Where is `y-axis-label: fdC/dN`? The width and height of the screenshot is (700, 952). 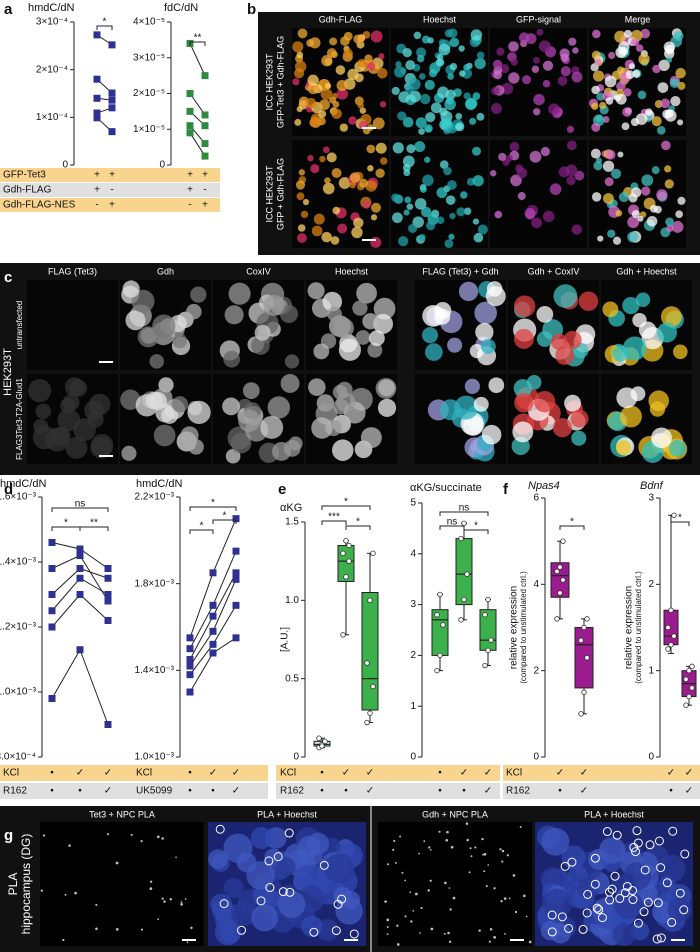 y-axis-label: fdC/dN is located at coordinates (181, 8).